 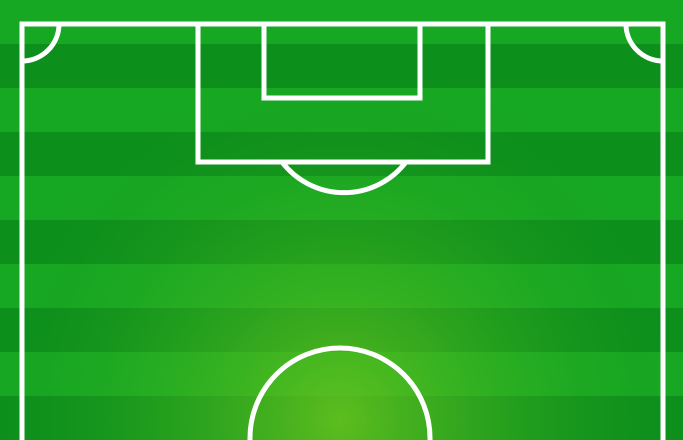 What do you see at coordinates (344, 178) in the screenshot?
I see `penalty-arc-line` at bounding box center [344, 178].